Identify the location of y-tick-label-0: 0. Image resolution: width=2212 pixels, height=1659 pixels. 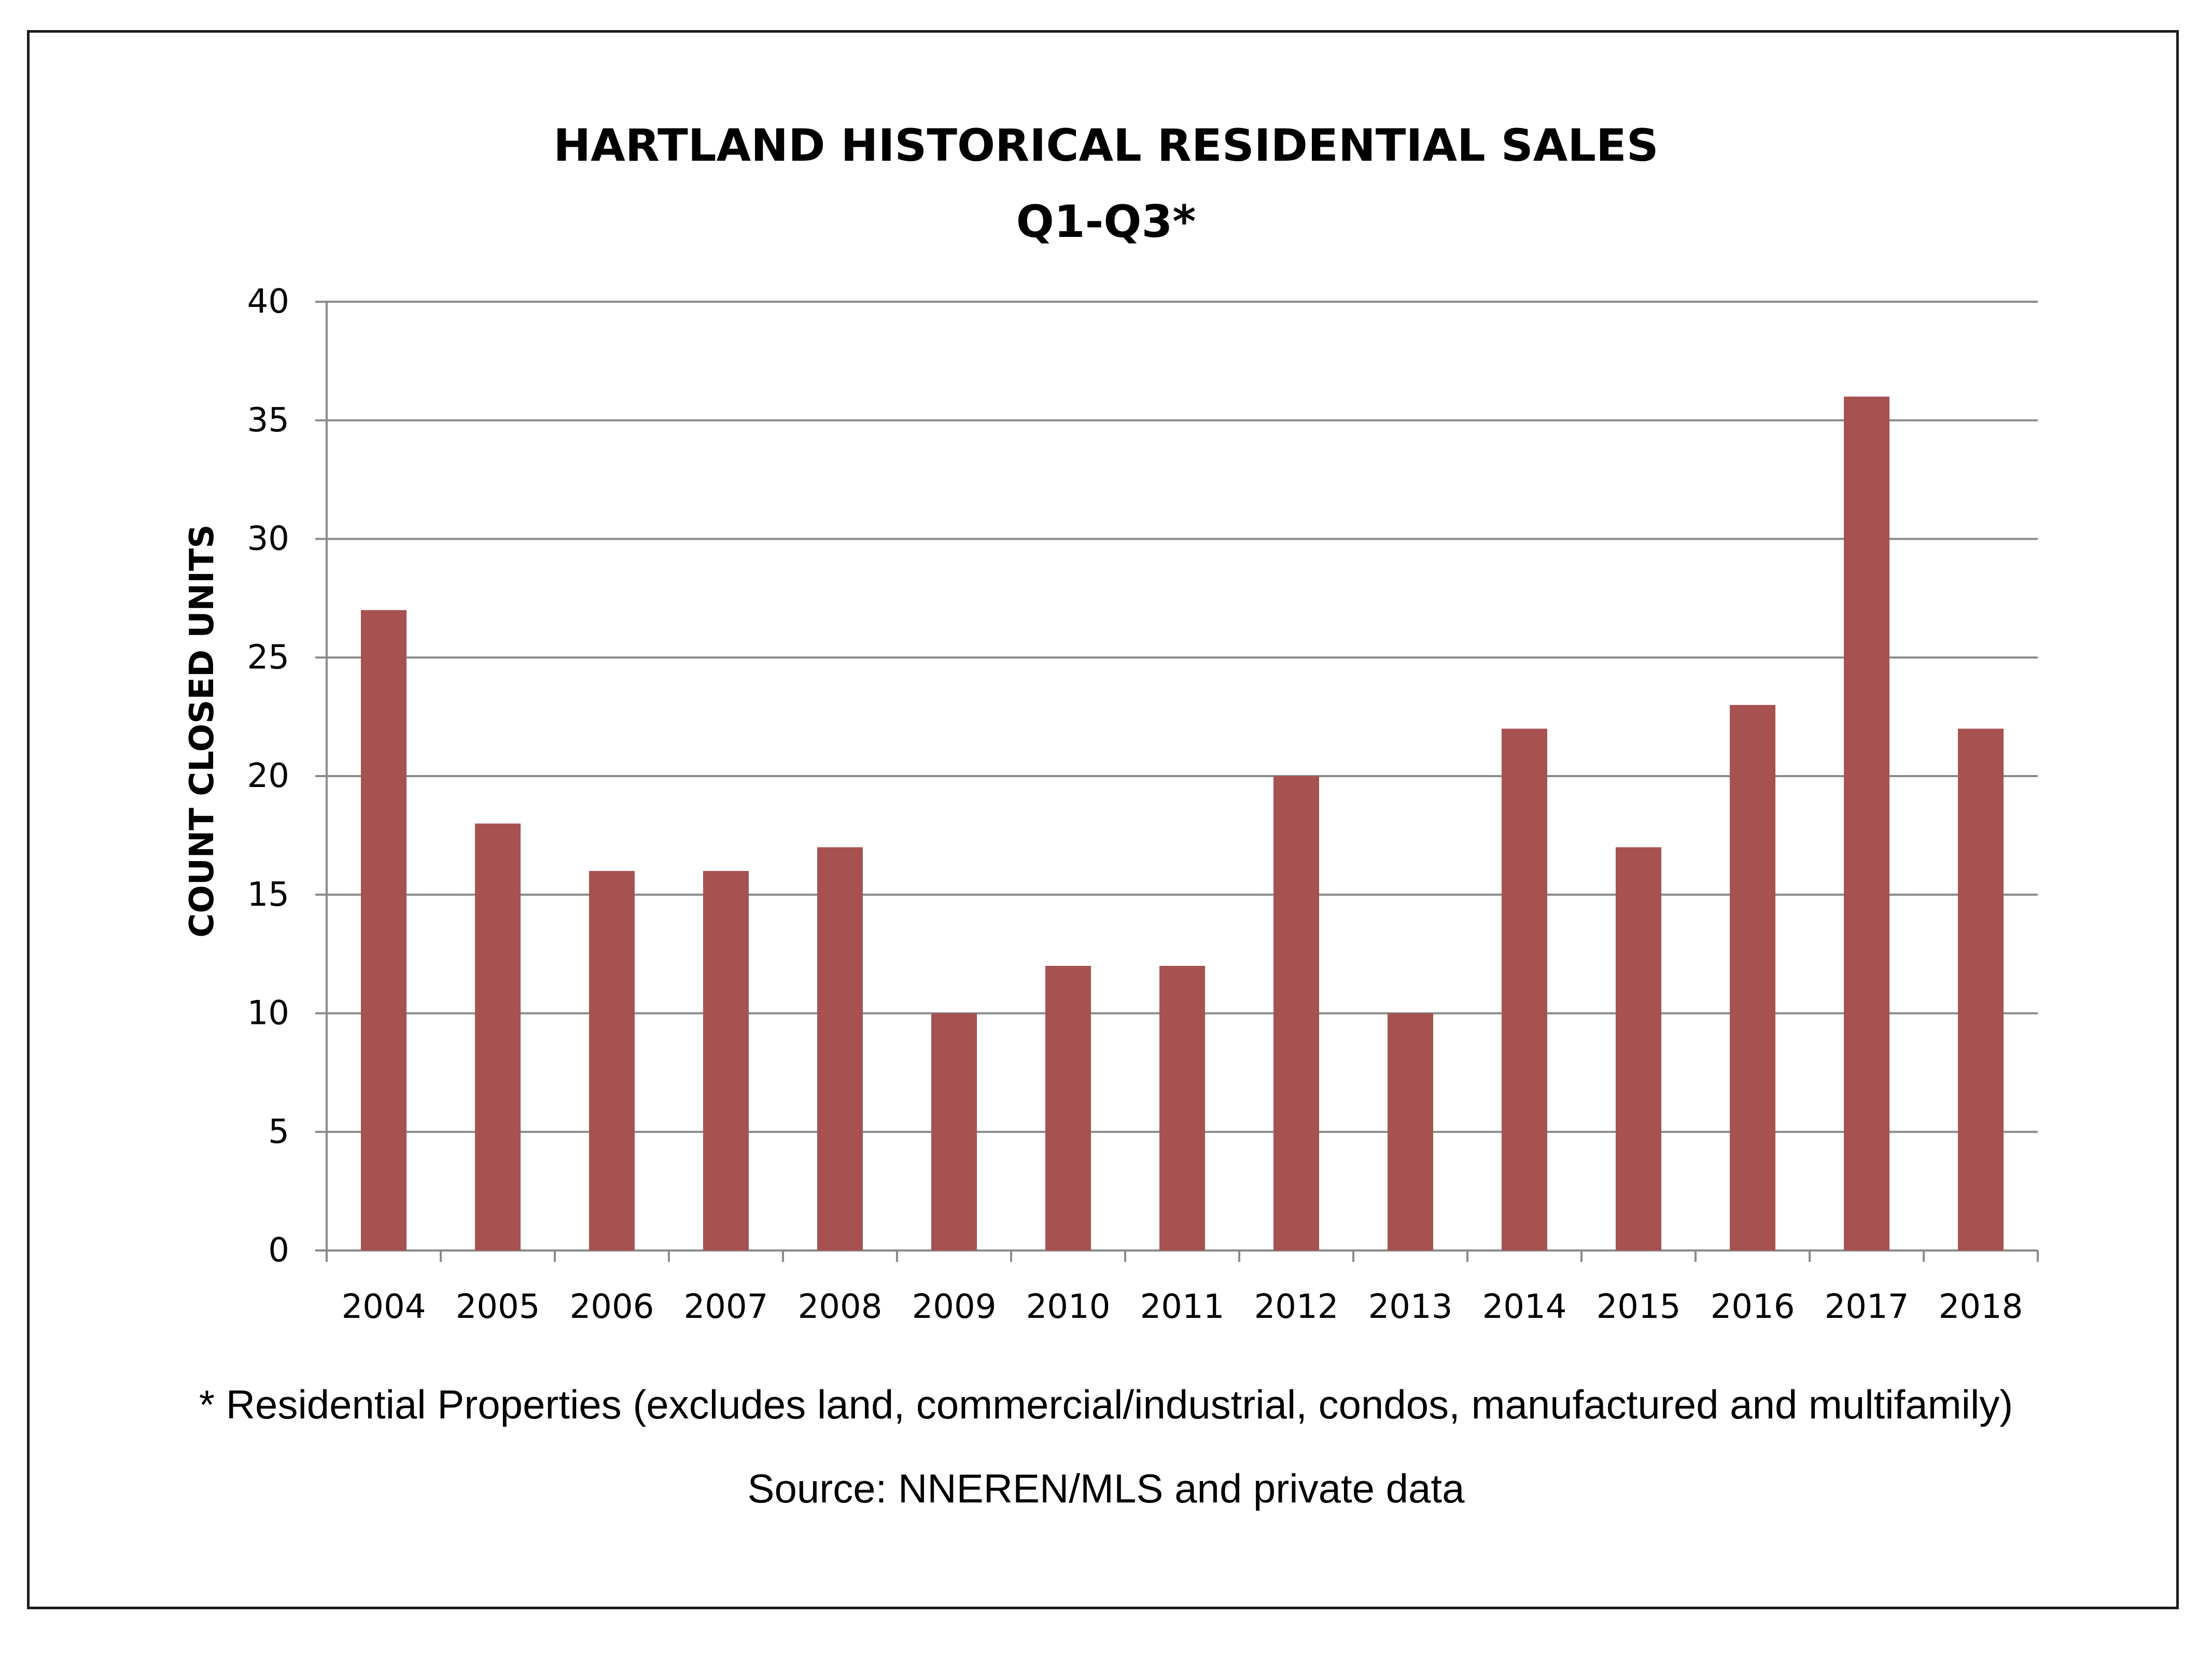
(278, 1250).